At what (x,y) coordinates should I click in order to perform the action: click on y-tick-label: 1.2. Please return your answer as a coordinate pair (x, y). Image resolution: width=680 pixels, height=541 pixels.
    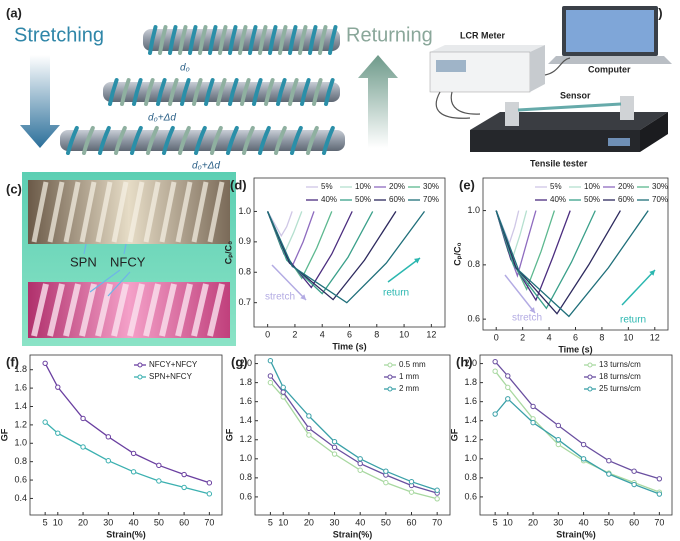
    Looking at the image, I should click on (20, 424).